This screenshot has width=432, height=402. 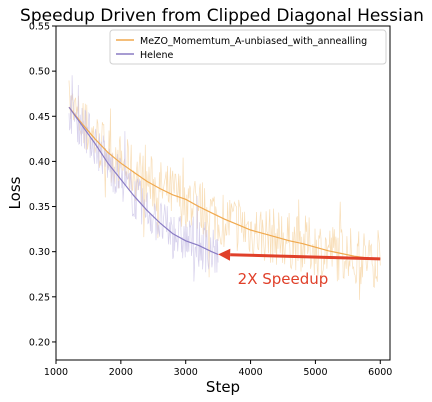 What do you see at coordinates (253, 41) in the screenshot?
I see `legend-label-mezo: MeZO_Momemtum_A-unbiased_with_annealling` at bounding box center [253, 41].